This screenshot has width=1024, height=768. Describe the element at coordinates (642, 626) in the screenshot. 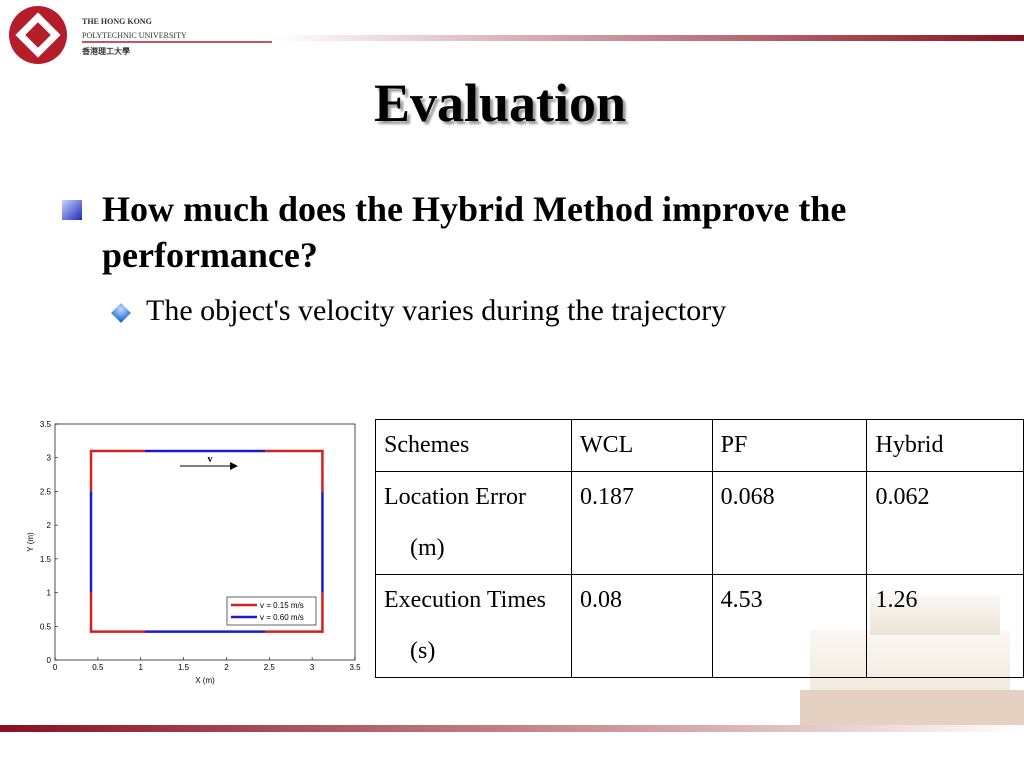

I see `table-cell: 0.08` at that location.